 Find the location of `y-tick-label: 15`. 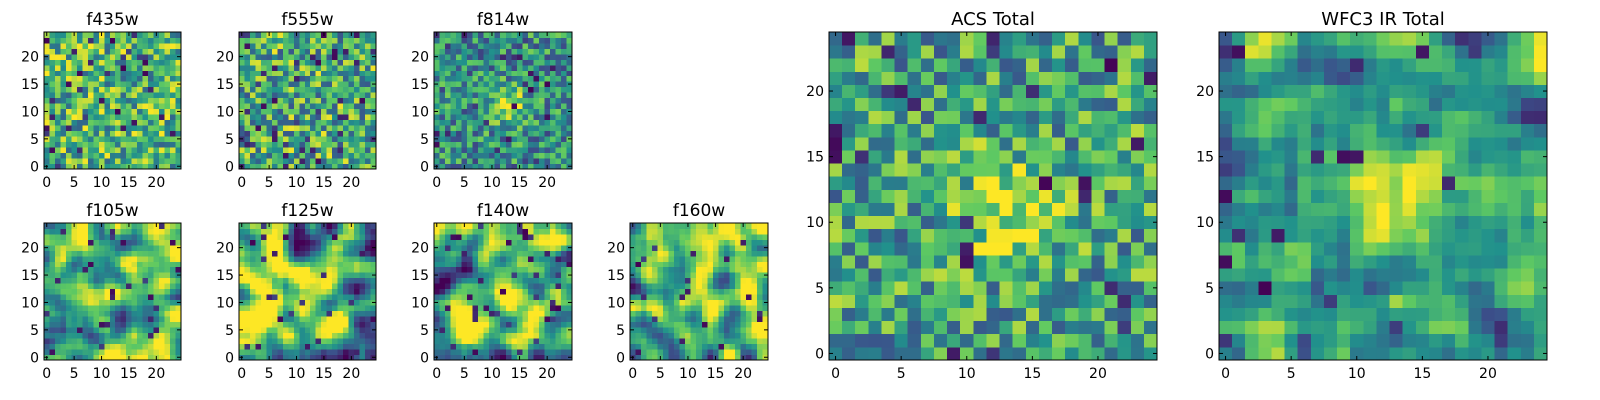

y-tick-label: 15 is located at coordinates (225, 276).